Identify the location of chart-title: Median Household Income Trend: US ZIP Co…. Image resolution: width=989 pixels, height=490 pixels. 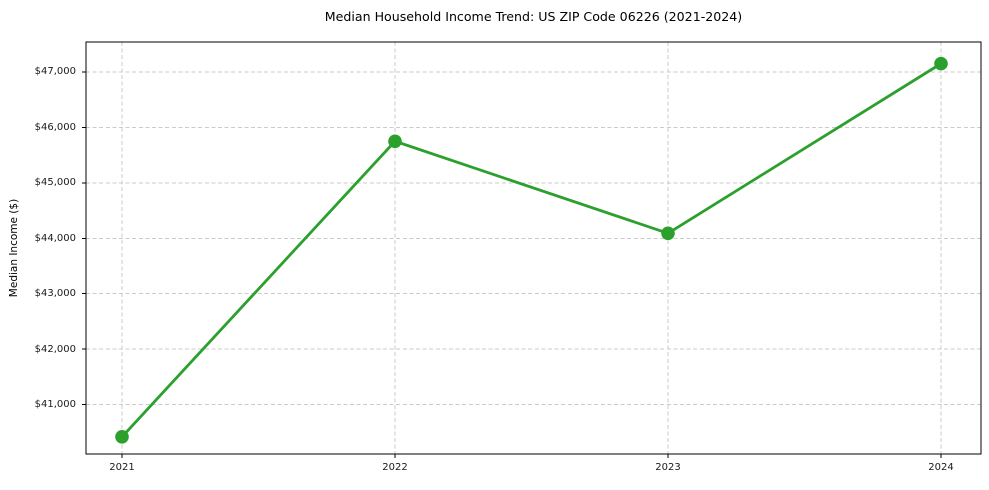
(533, 16).